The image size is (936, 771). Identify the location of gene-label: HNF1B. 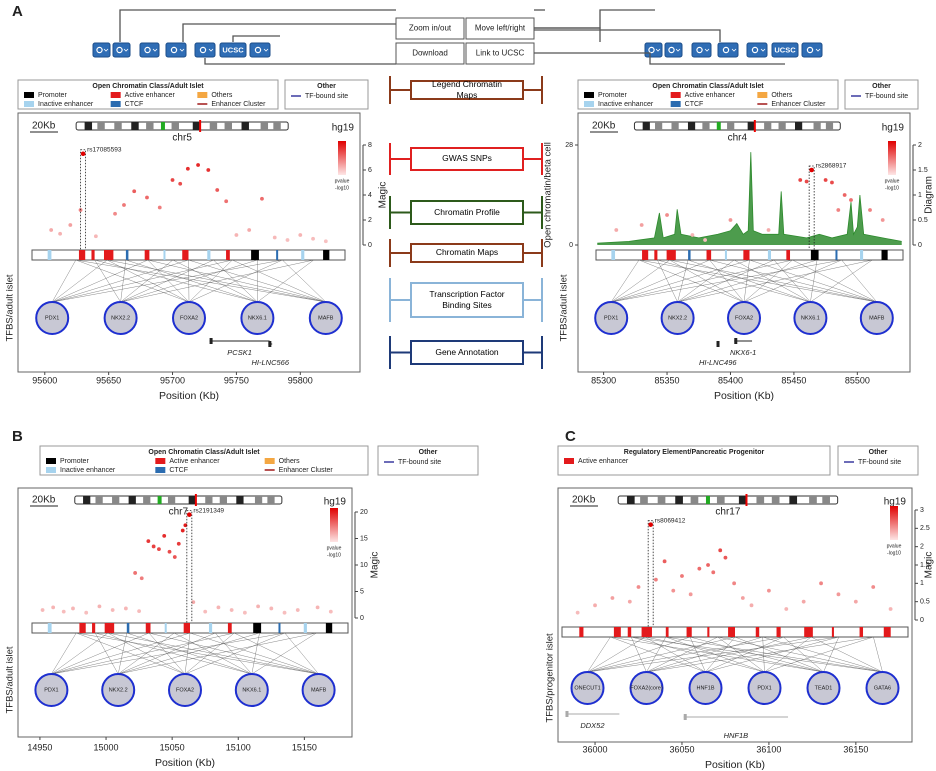
(736, 735).